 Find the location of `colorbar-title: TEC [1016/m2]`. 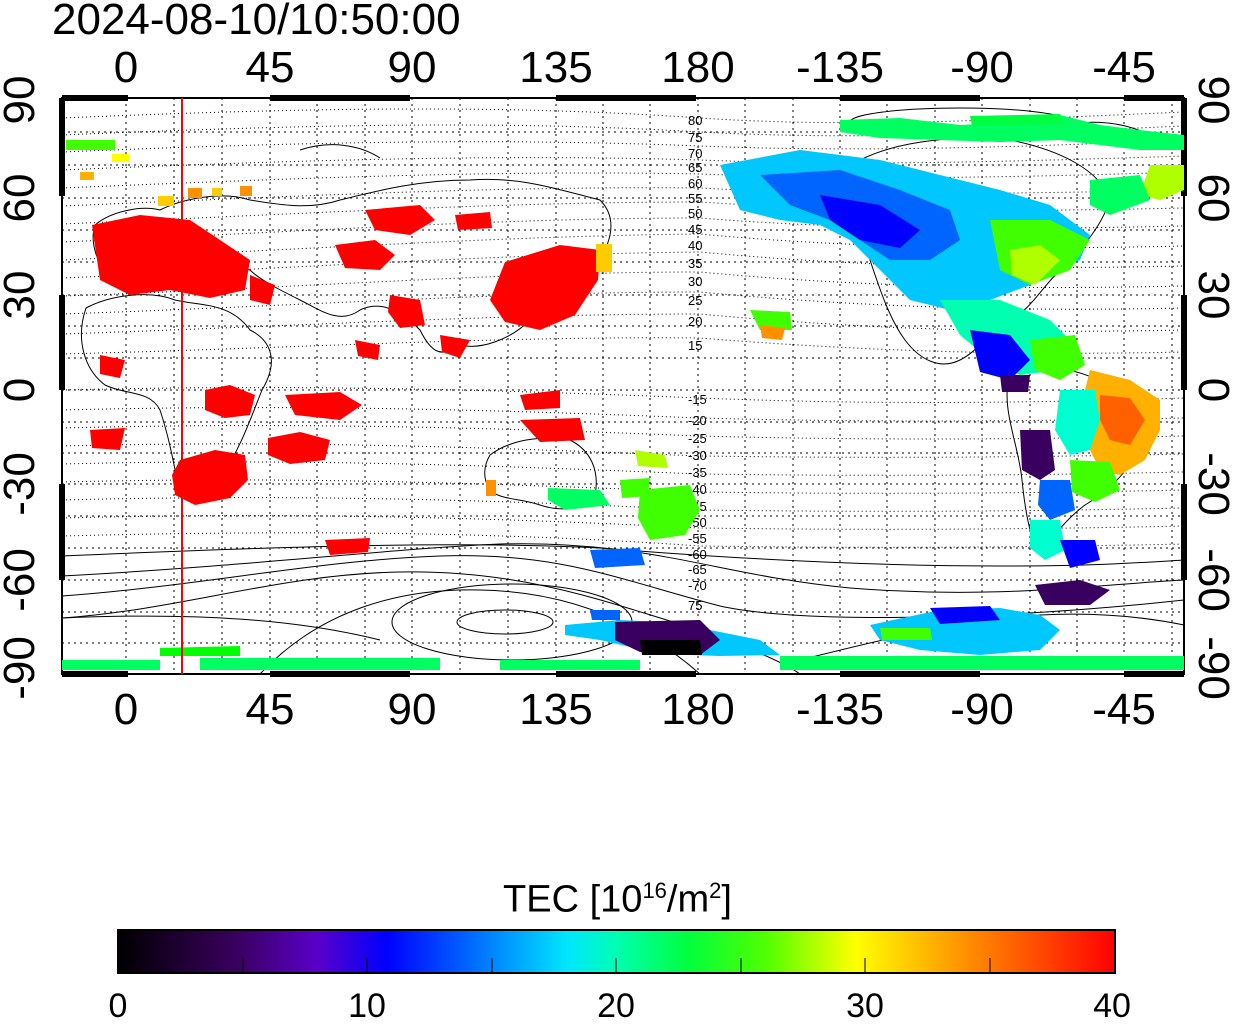

colorbar-title: TEC [1016/m2] is located at coordinates (617, 899).